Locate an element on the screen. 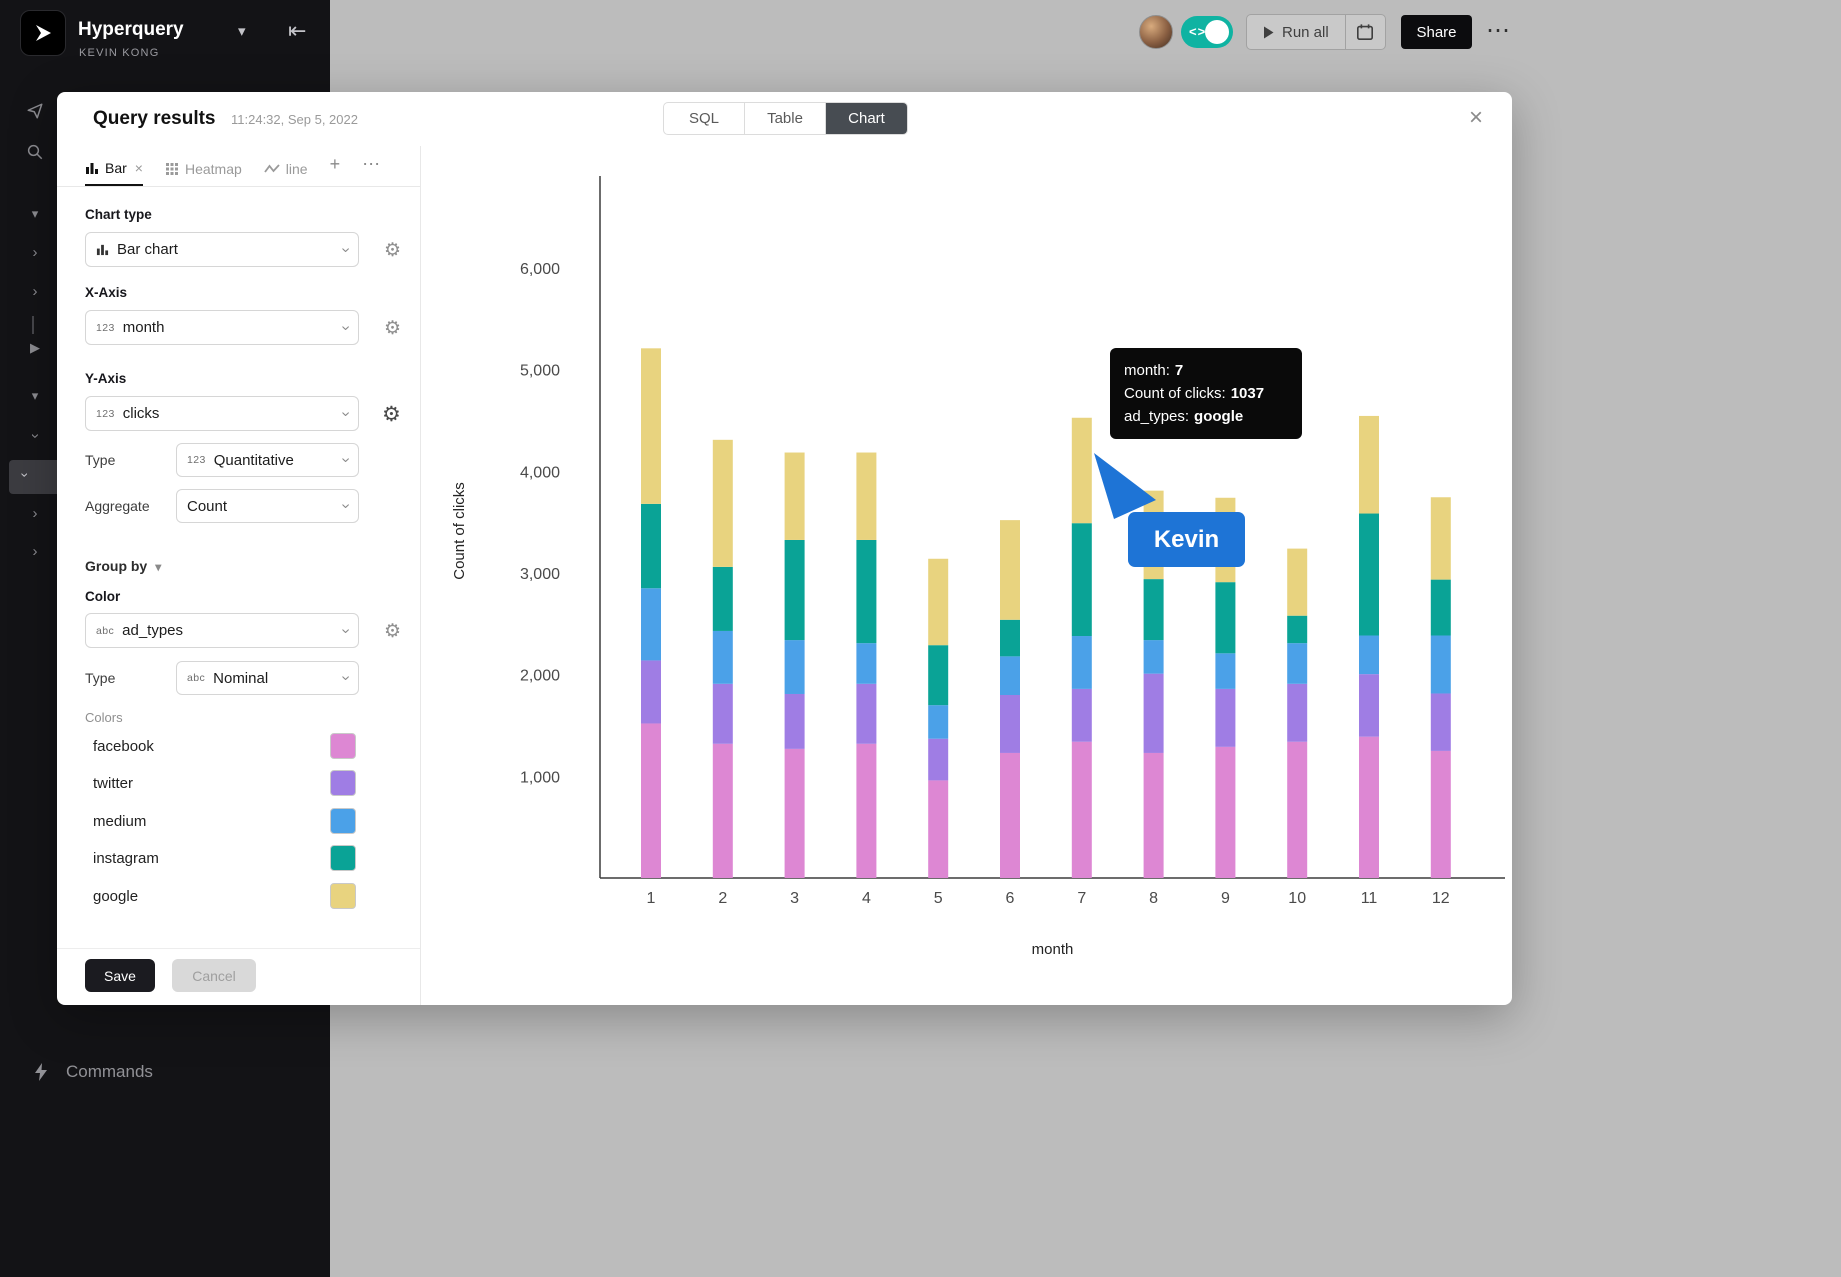 This screenshot has width=1841, height=1277. tree-chevron-down-icon: › is located at coordinates (35, 436).